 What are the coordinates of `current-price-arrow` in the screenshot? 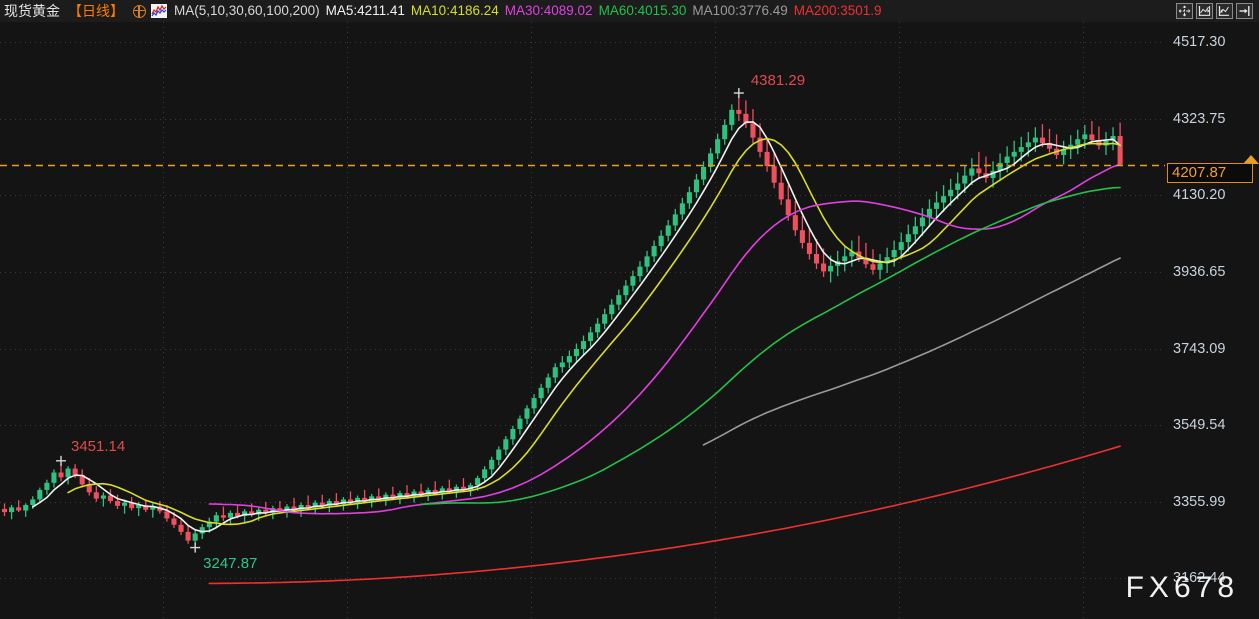 It's located at (1251, 159).